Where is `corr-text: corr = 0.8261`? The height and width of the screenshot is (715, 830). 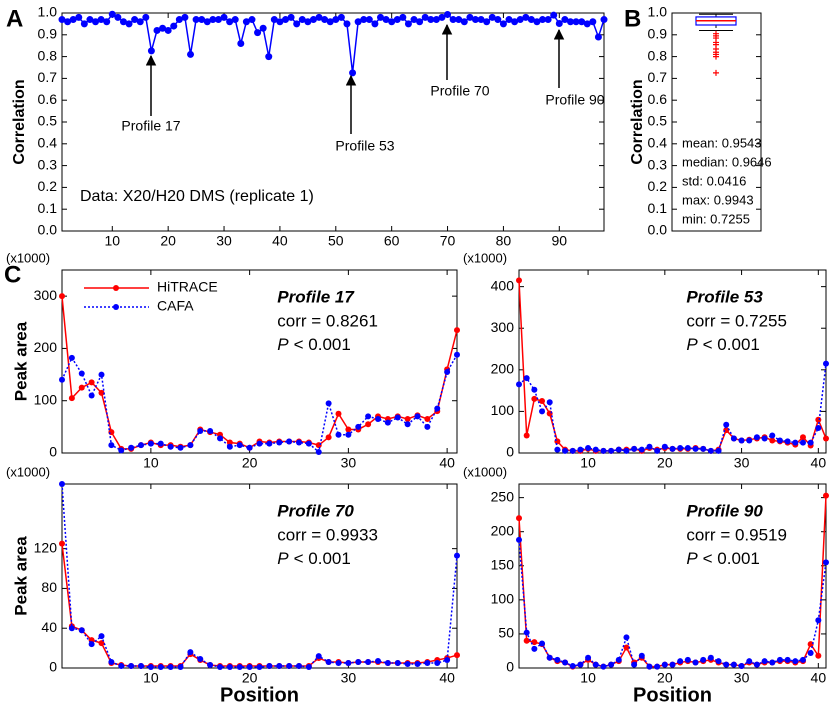
corr-text: corr = 0.8261 is located at coordinates (327, 320).